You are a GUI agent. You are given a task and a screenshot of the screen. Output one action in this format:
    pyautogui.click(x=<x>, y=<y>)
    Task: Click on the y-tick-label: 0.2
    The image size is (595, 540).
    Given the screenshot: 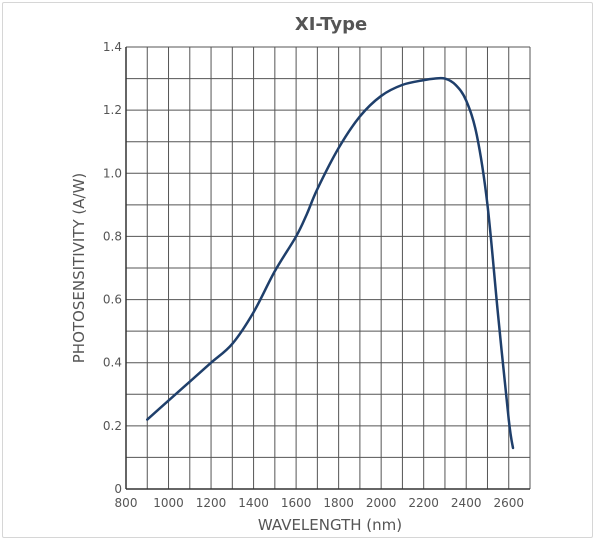 What is the action you would take?
    pyautogui.click(x=112, y=426)
    